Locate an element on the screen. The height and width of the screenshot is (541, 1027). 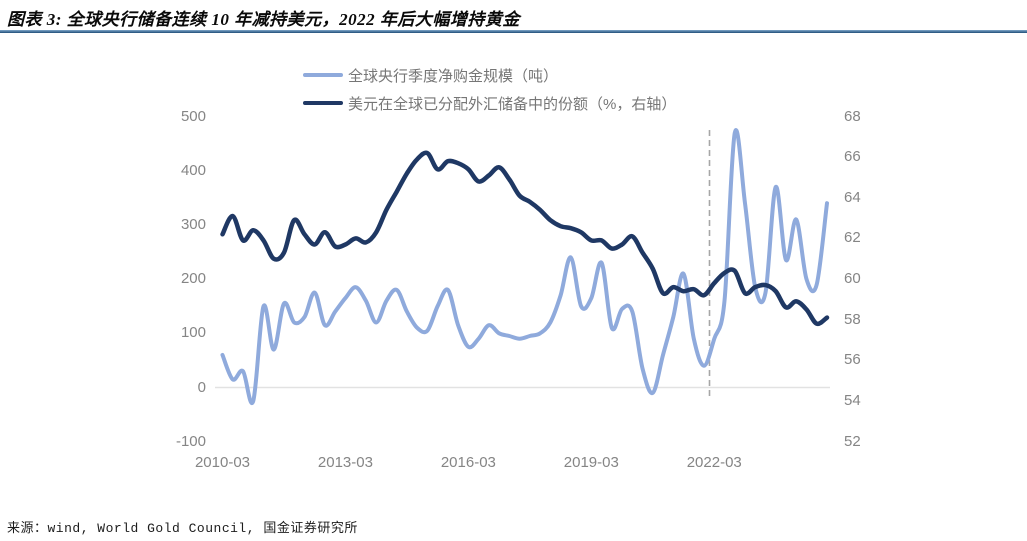
axis-tick-label: 100 is located at coordinates (193, 333).